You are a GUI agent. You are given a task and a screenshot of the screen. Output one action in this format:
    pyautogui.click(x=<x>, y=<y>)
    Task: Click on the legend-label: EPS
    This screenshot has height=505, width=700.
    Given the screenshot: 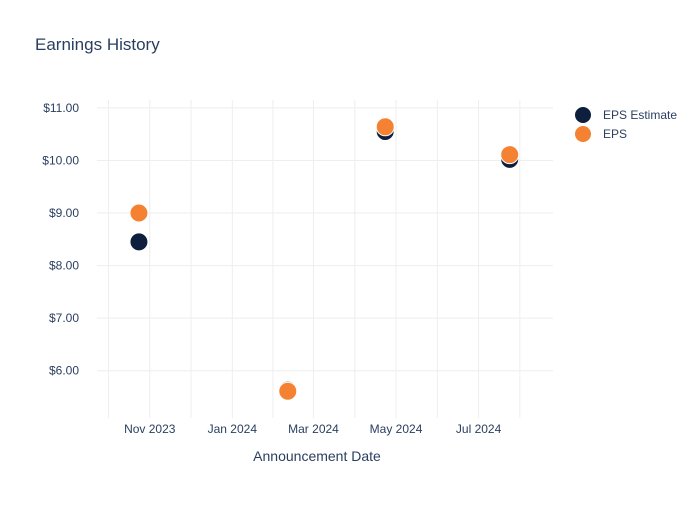 What is the action you would take?
    pyautogui.click(x=615, y=134)
    